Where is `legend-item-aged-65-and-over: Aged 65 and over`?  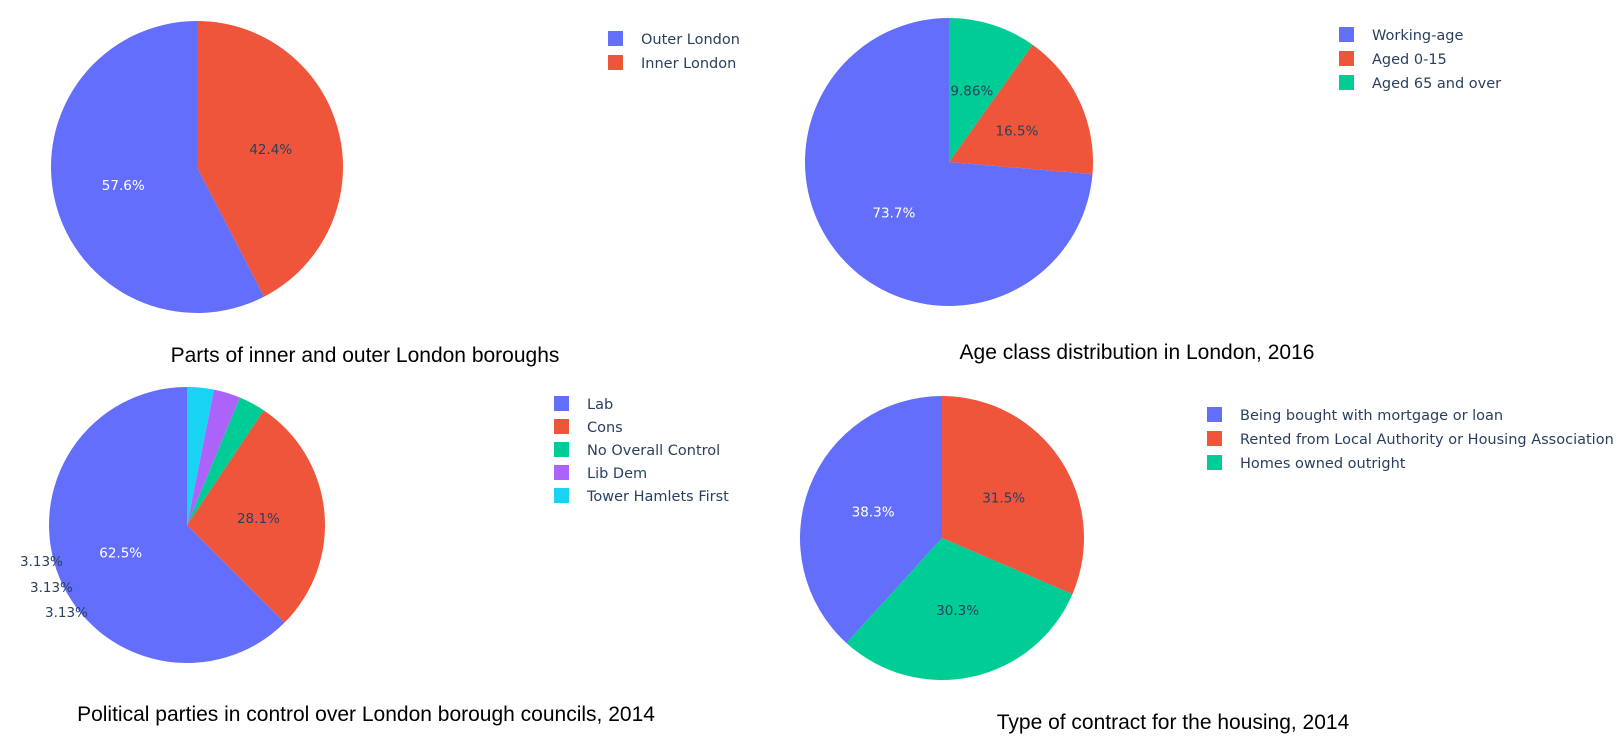
legend-item-aged-65-and-over: Aged 65 and over is located at coordinates (1420, 83).